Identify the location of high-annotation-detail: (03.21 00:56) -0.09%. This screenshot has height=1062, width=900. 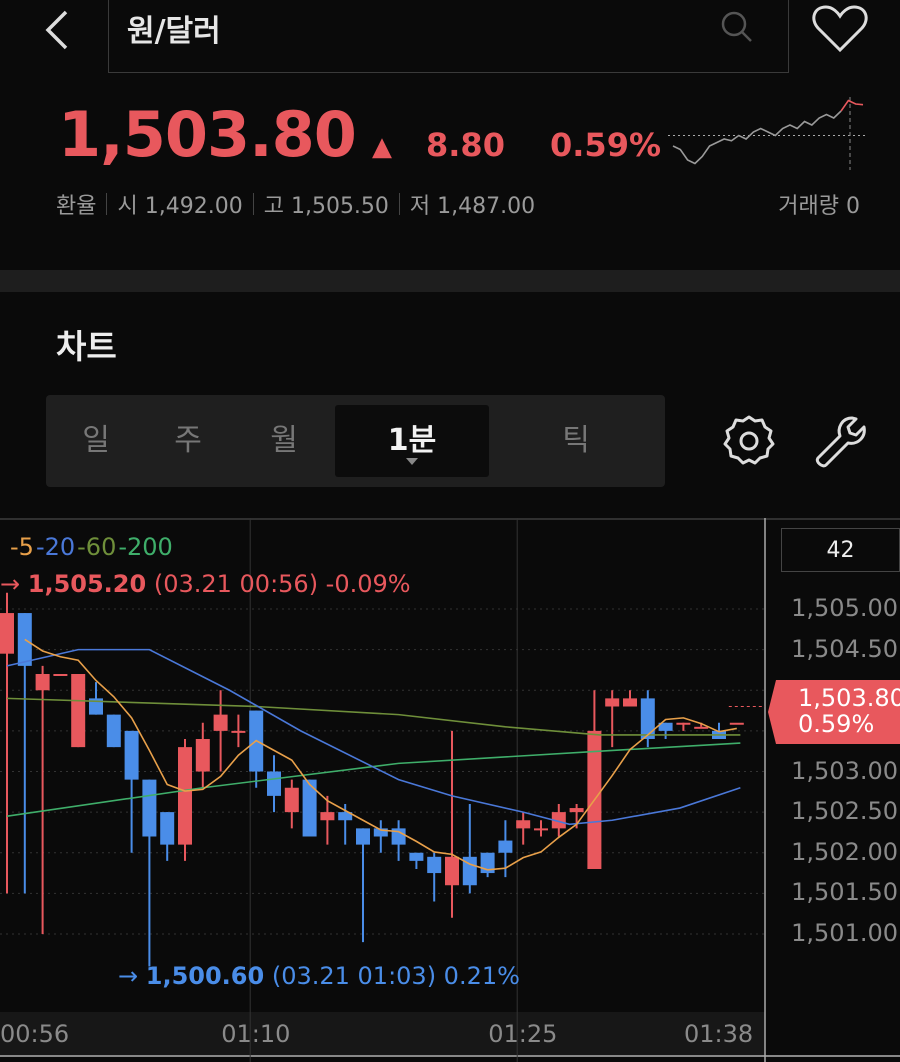
(282, 584).